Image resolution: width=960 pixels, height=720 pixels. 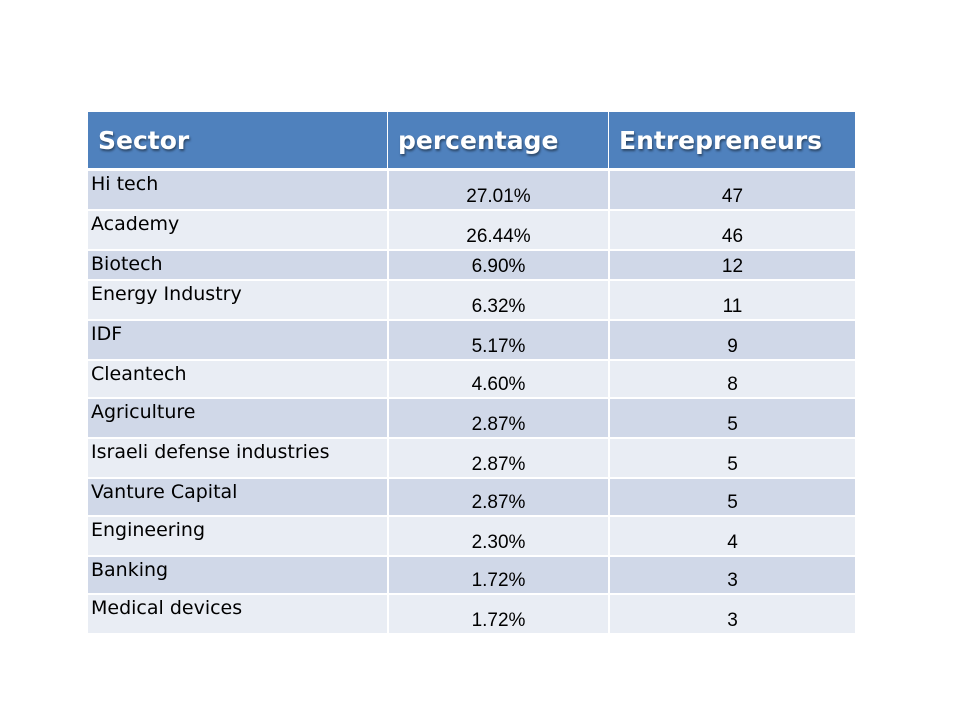 I want to click on sector-cell: Cleantech, so click(x=237, y=379).